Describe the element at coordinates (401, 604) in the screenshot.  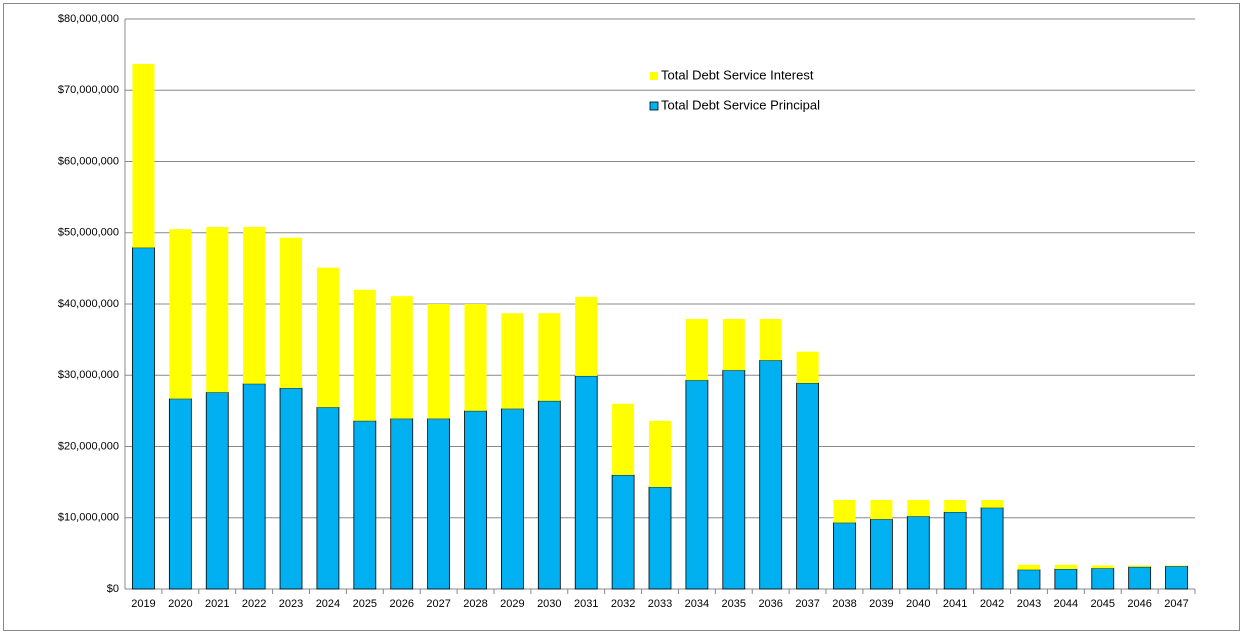
I see `x-tick-label: 2026` at that location.